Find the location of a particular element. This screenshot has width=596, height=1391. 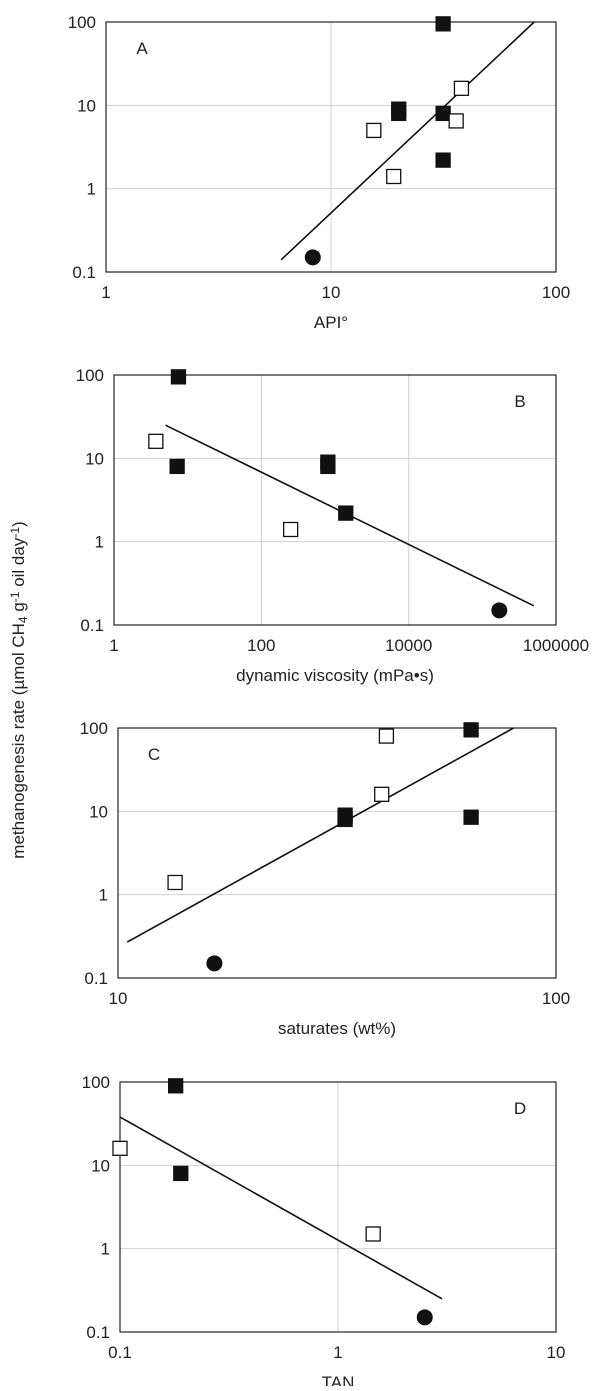

x-tick-label: 0.1 is located at coordinates (120, 1352).